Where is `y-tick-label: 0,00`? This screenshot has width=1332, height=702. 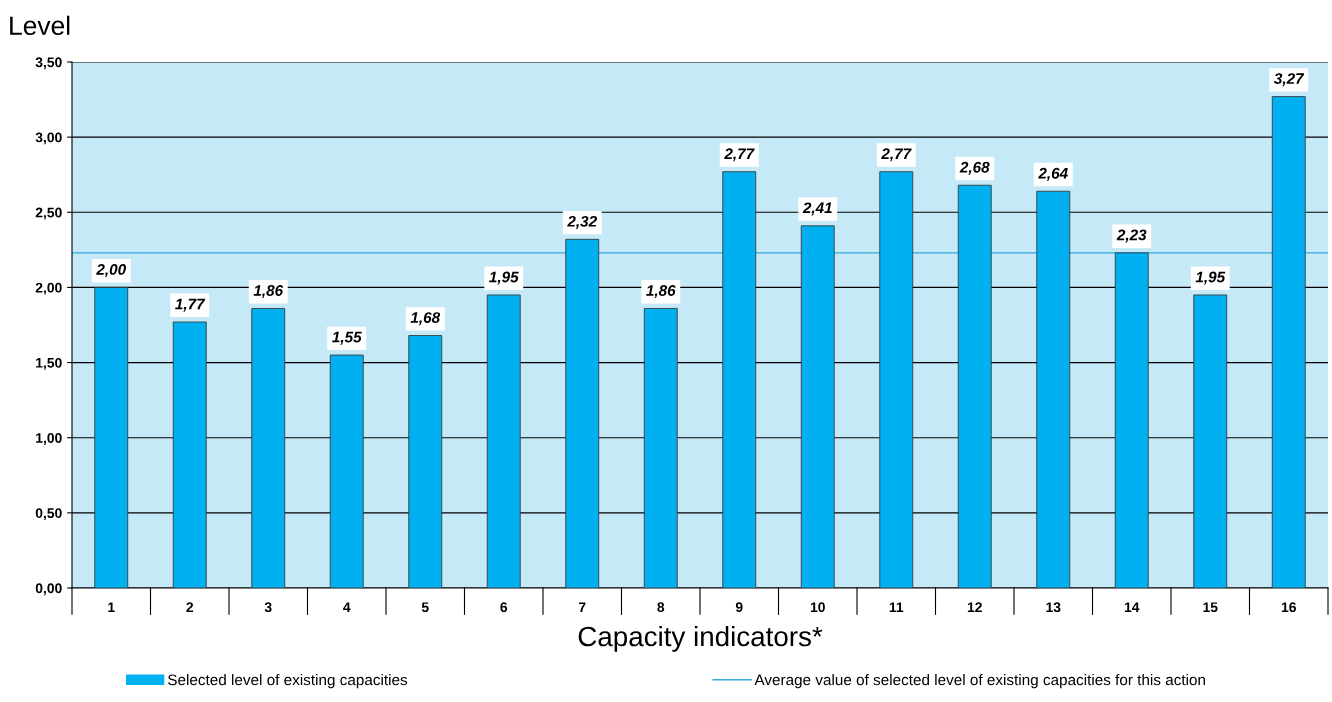 y-tick-label: 0,00 is located at coordinates (48, 589).